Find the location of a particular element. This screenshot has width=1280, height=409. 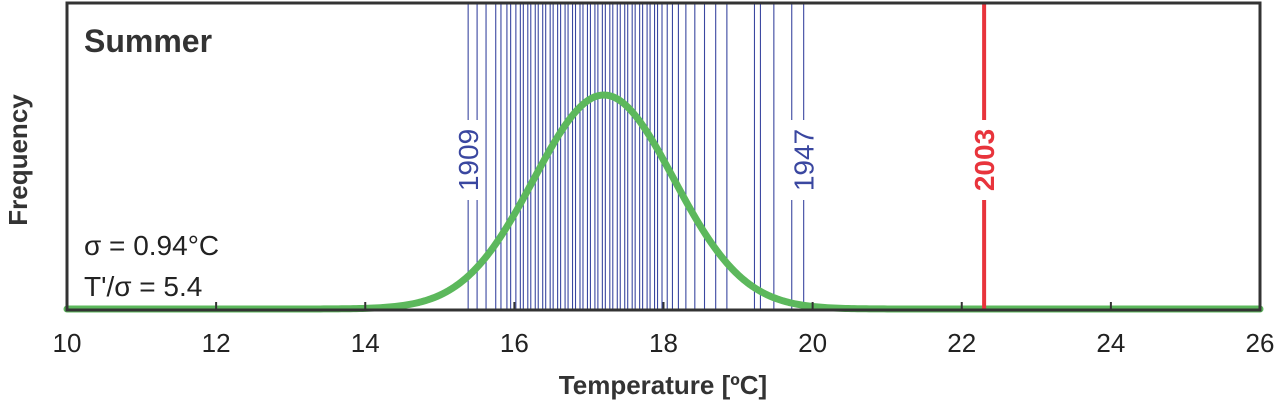

ratio-annotation: T'/σ = 5.4 is located at coordinates (143, 286).